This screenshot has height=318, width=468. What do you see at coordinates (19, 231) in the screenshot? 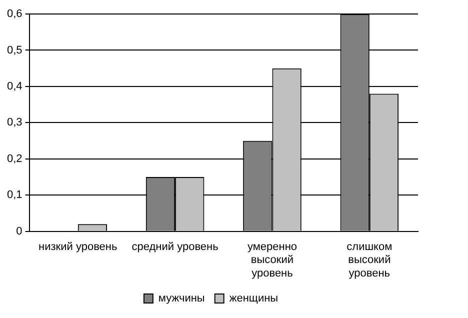
I see `y-tick-label: 0` at bounding box center [19, 231].